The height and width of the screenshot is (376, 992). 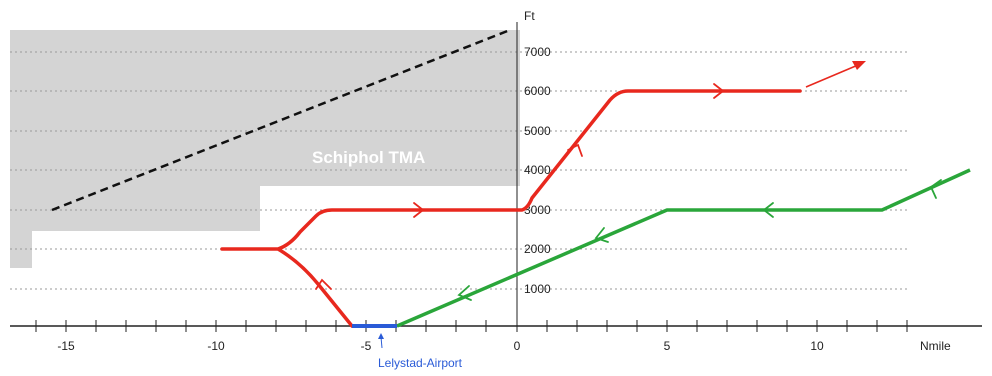 What do you see at coordinates (66, 346) in the screenshot?
I see `x-tick-label-minus15: -15` at bounding box center [66, 346].